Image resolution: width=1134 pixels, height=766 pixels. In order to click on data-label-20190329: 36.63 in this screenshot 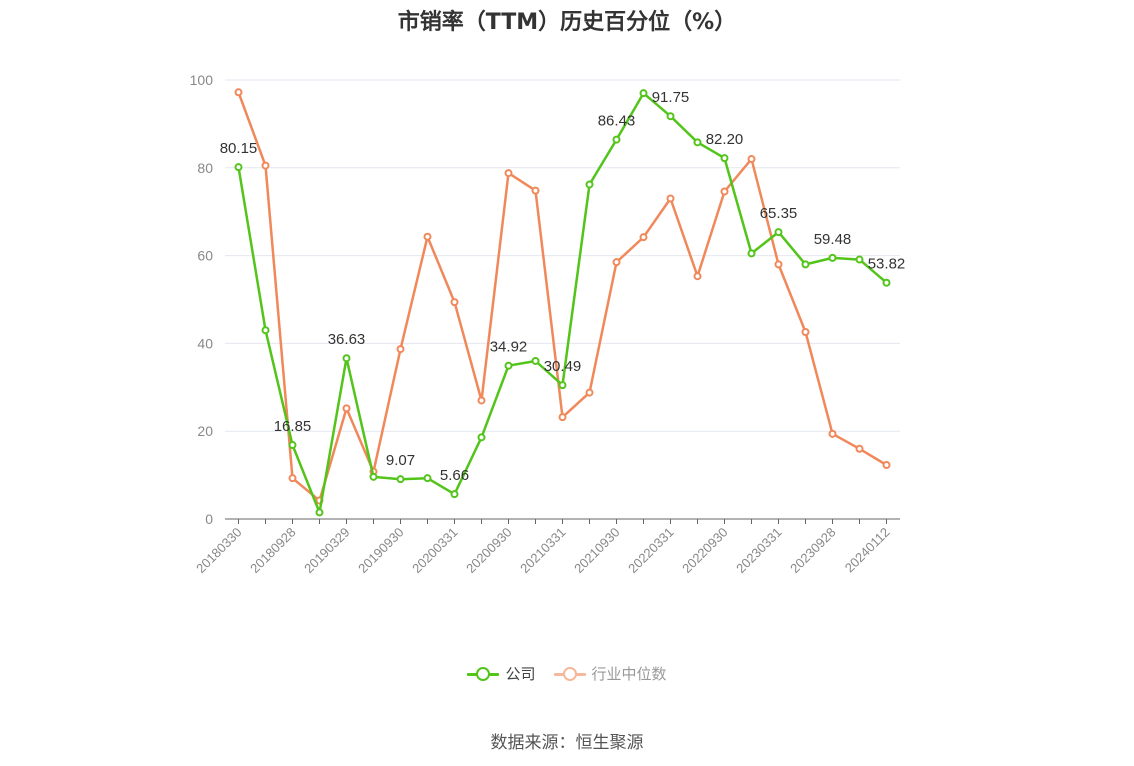, I will do `click(347, 339)`.